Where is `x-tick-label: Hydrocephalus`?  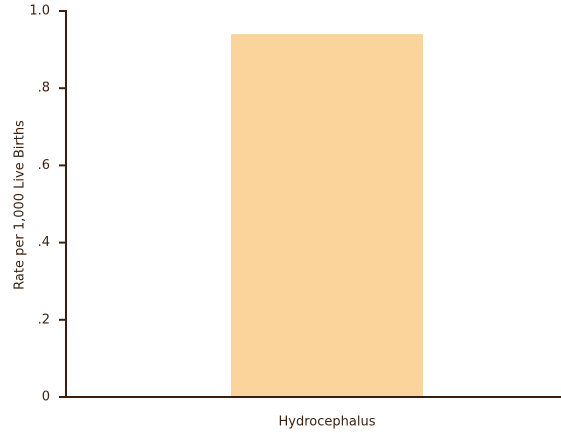 x-tick-label: Hydrocephalus is located at coordinates (327, 422).